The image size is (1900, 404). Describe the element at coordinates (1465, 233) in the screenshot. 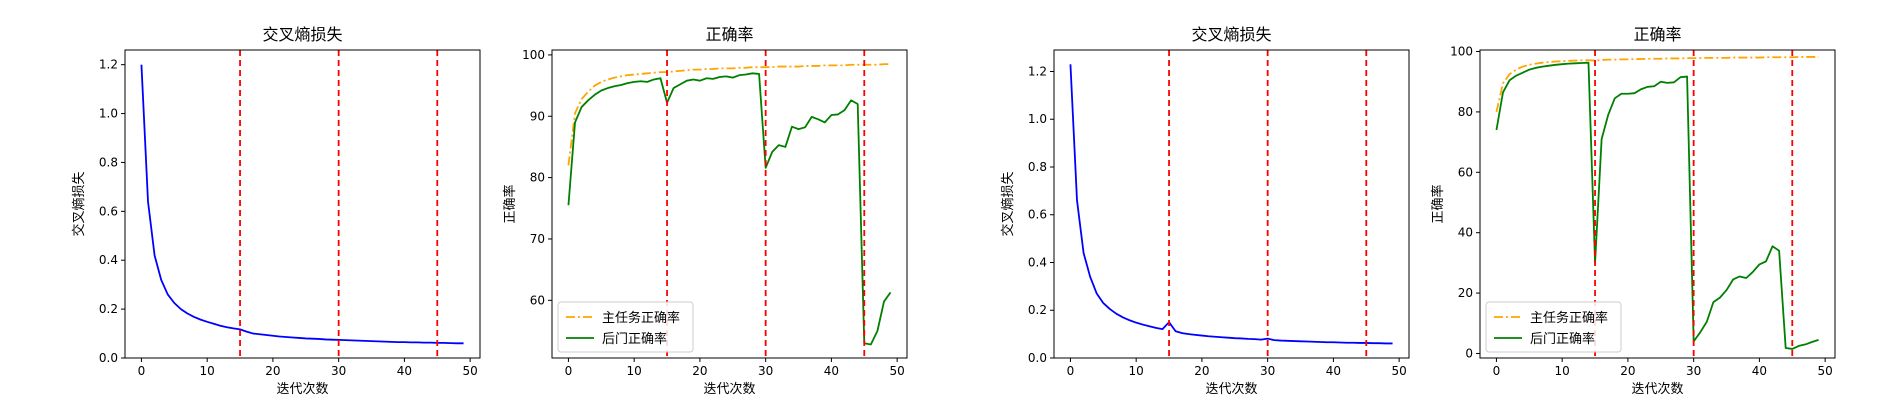

I see `y-tick-label: 40` at that location.